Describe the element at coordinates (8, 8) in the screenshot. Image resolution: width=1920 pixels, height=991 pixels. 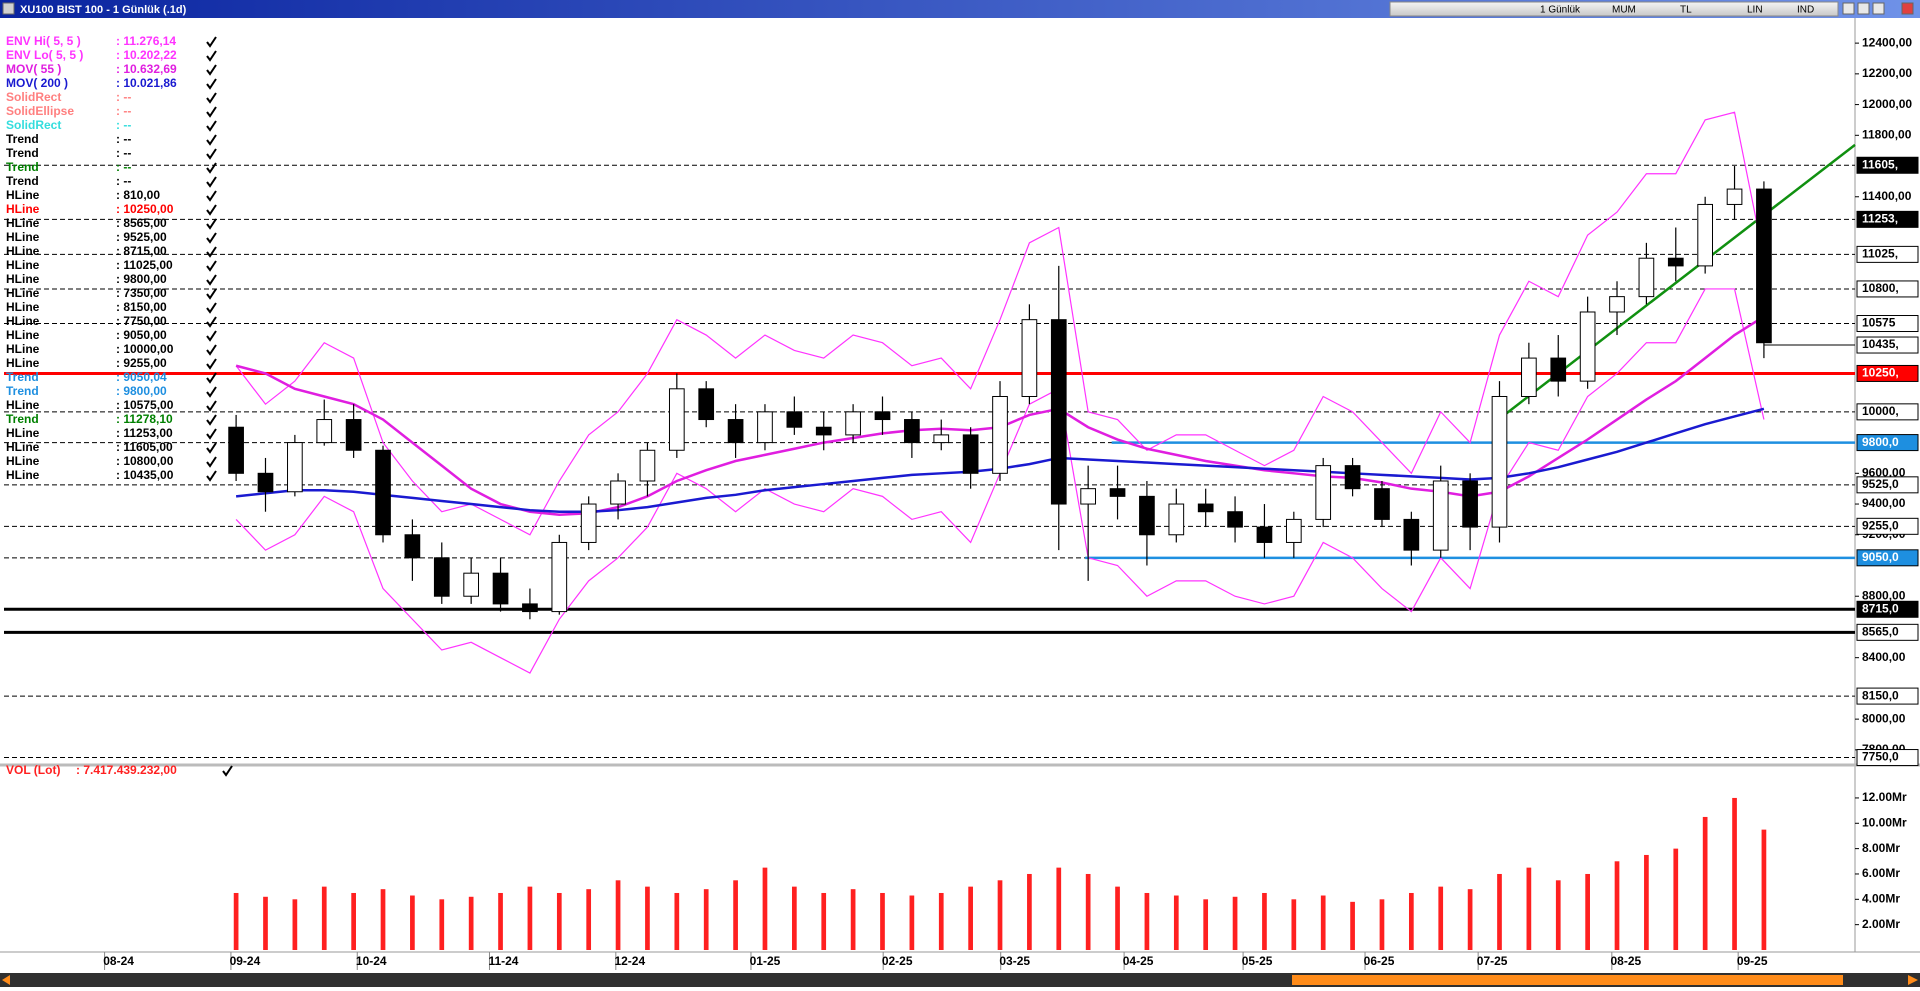
I see `close-icon` at that location.